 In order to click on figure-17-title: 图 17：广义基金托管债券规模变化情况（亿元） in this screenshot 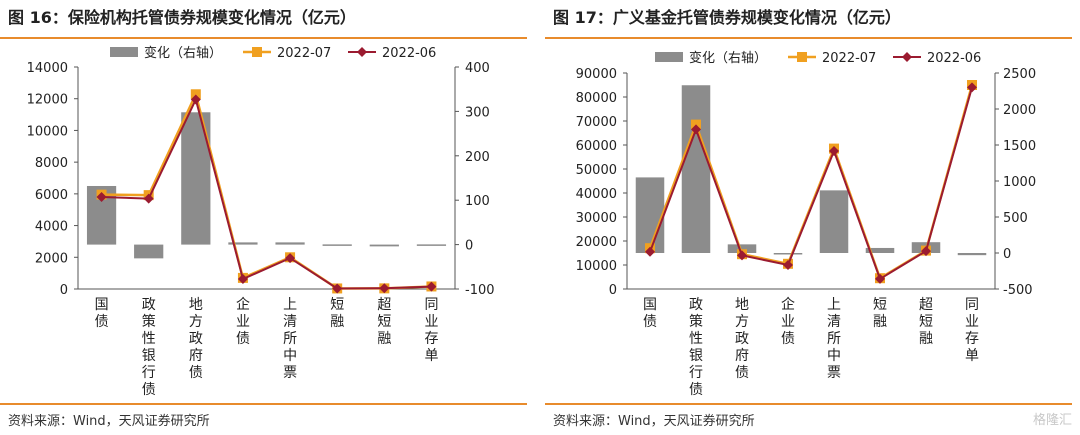, I will do `click(727, 17)`.